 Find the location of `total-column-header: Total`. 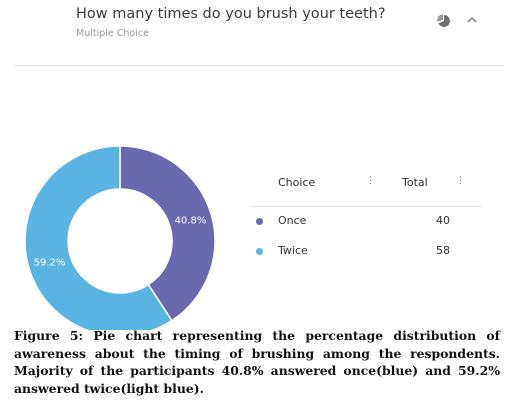

total-column-header: Total is located at coordinates (415, 182).